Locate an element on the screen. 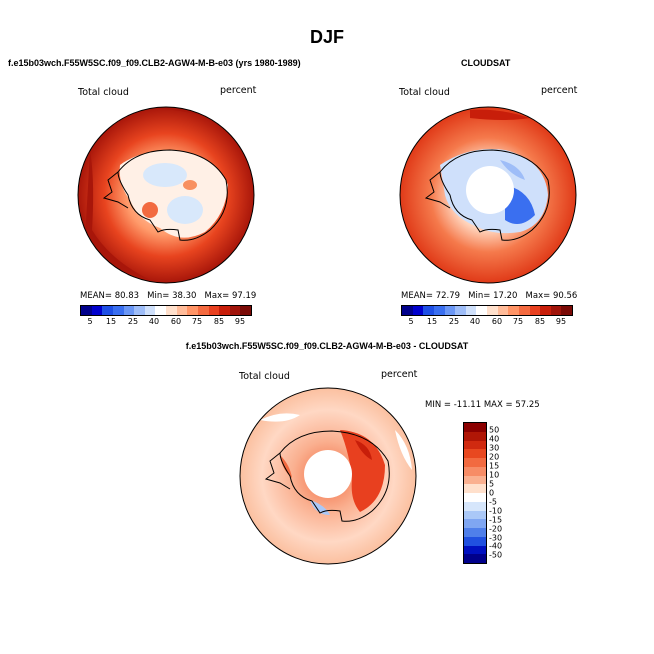 The height and width of the screenshot is (654, 654). panel2-variable-label: Total cloud is located at coordinates (424, 92).